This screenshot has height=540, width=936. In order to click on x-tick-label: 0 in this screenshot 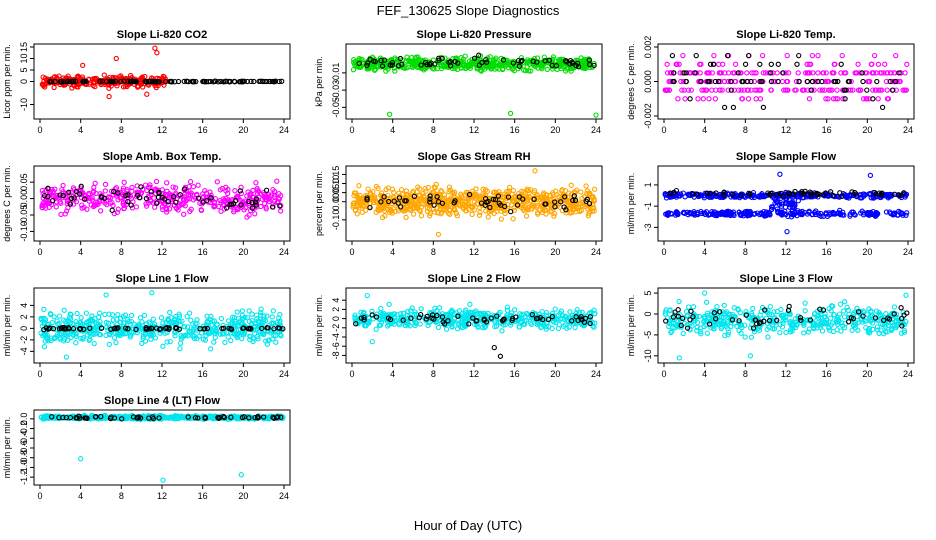, I will do `click(351, 374)`.